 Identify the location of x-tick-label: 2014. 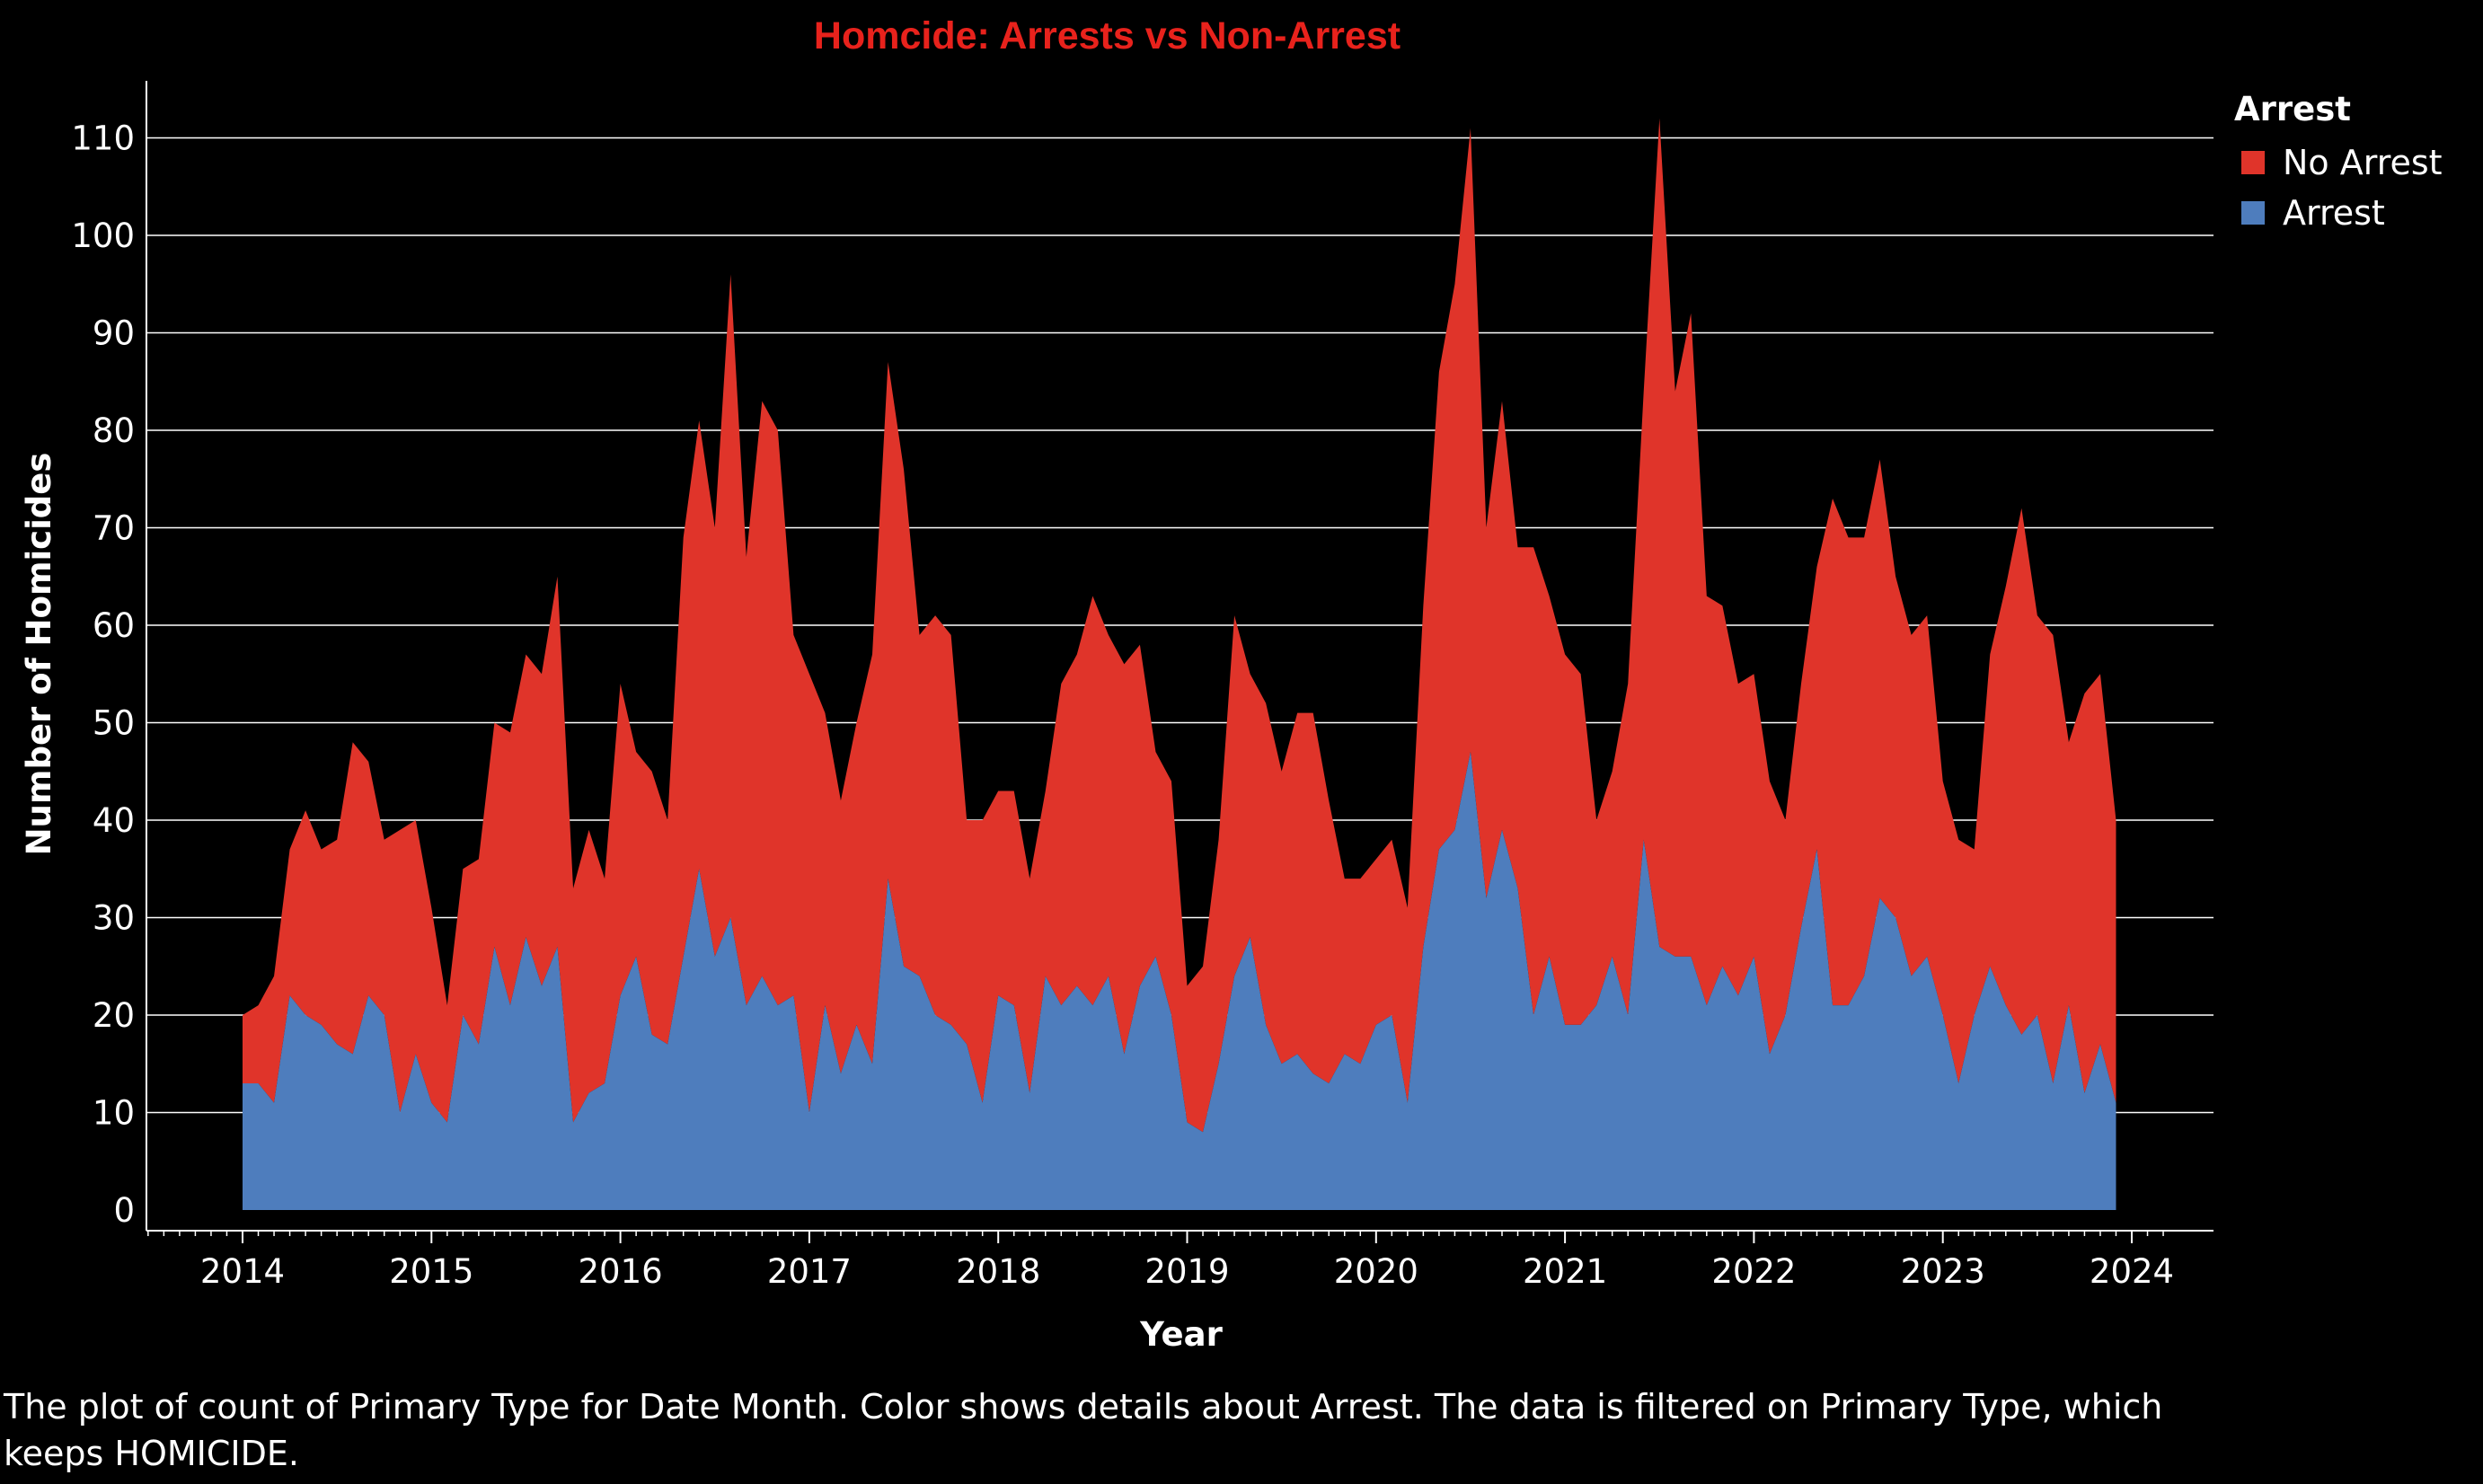
(242, 1271).